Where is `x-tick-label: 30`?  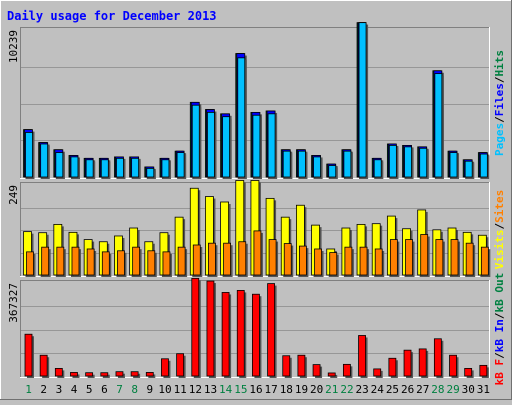
x-tick-label: 30 is located at coordinates (468, 389).